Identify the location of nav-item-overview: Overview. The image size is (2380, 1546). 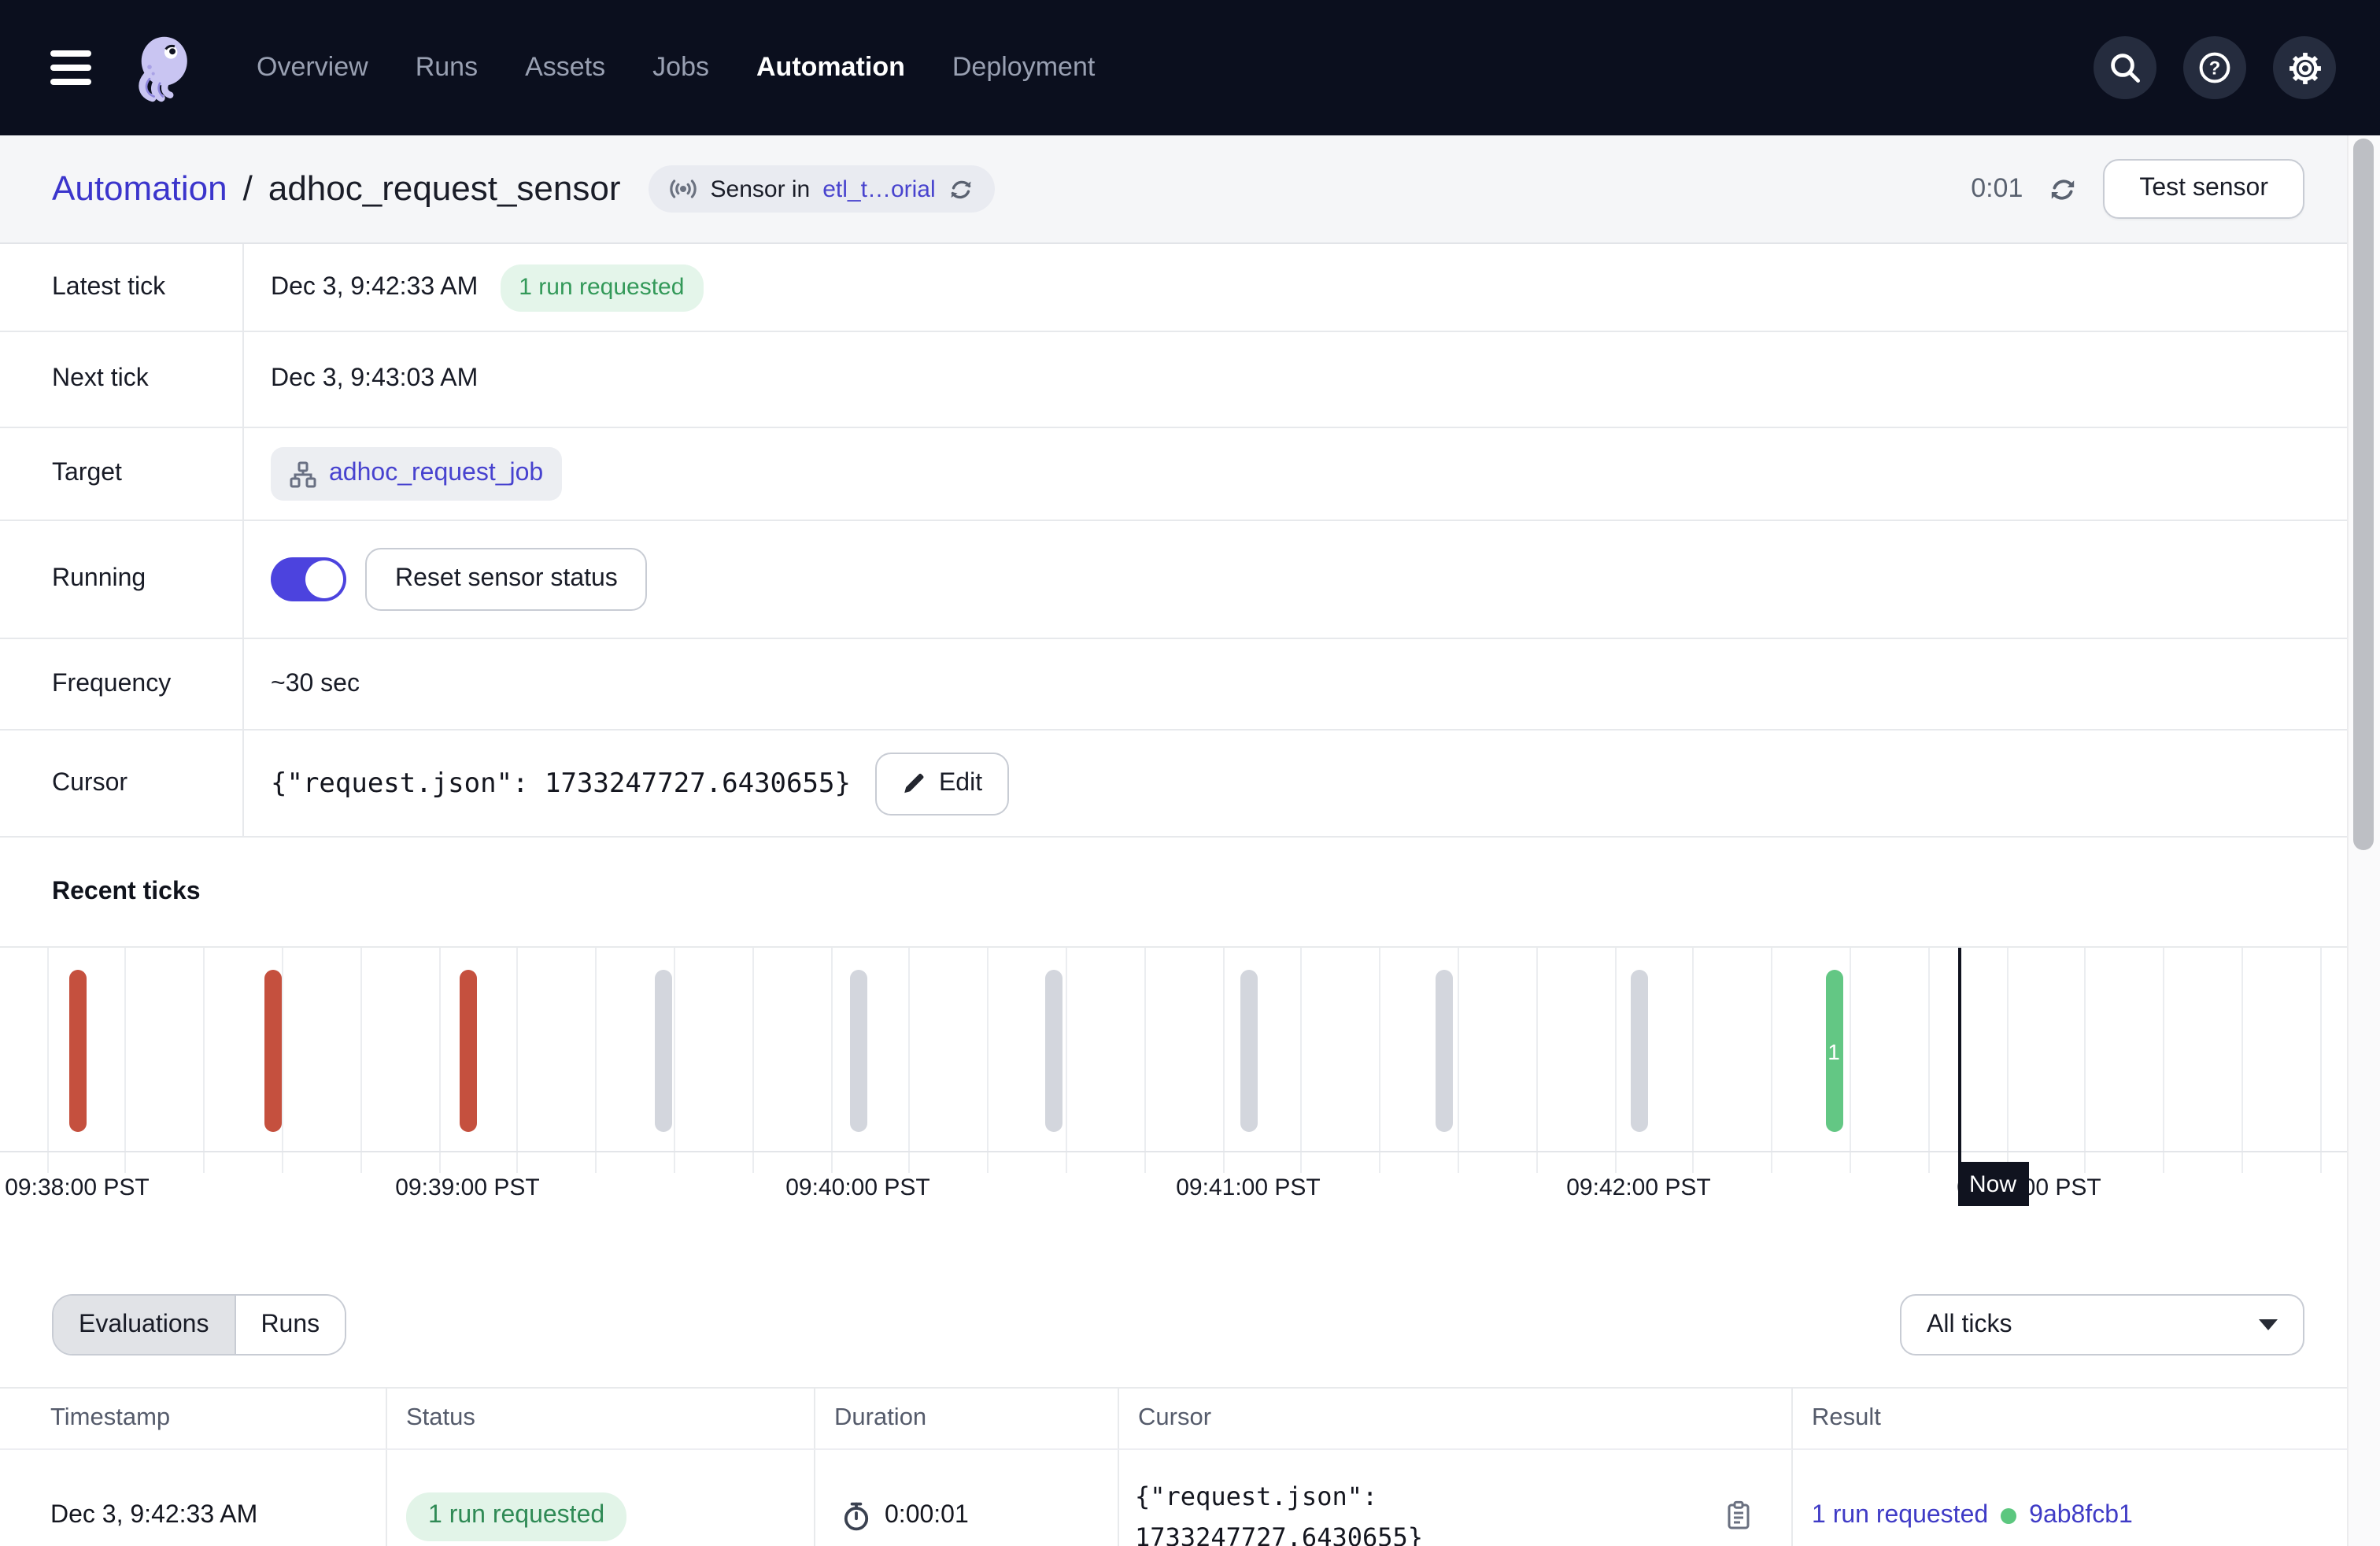
(312, 67).